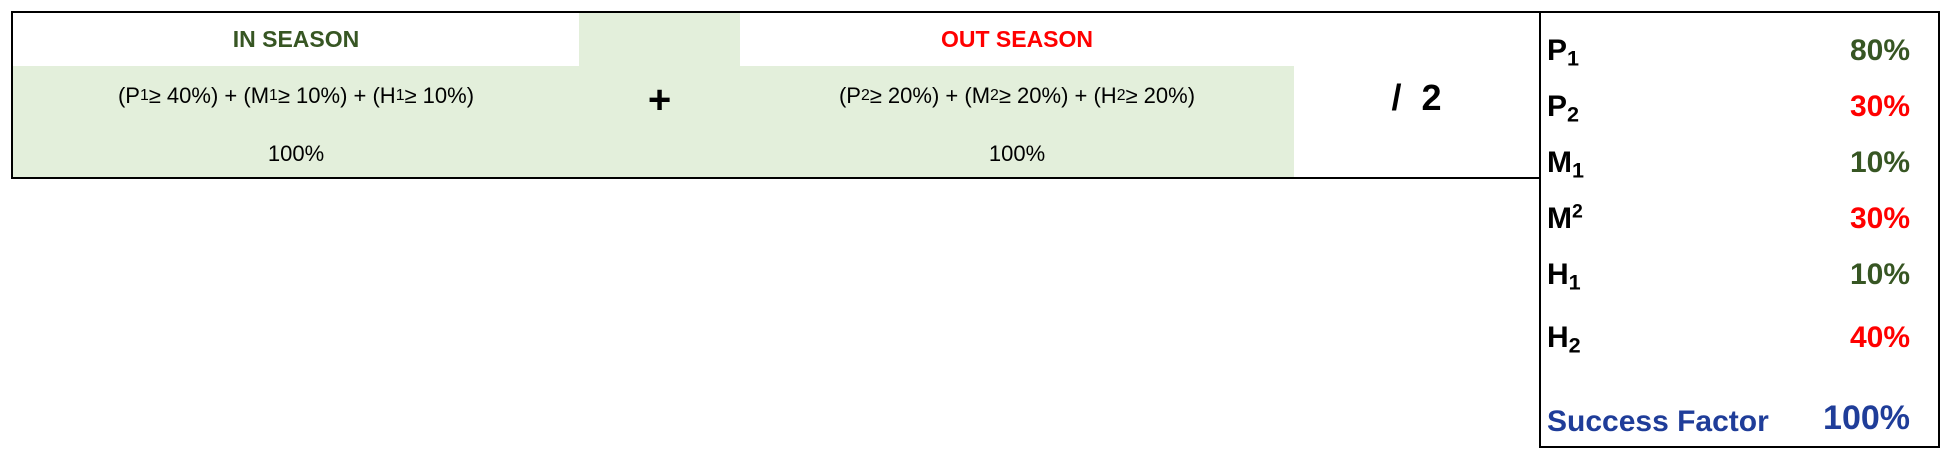  I want to click on variable-label: M1, so click(1565, 163).